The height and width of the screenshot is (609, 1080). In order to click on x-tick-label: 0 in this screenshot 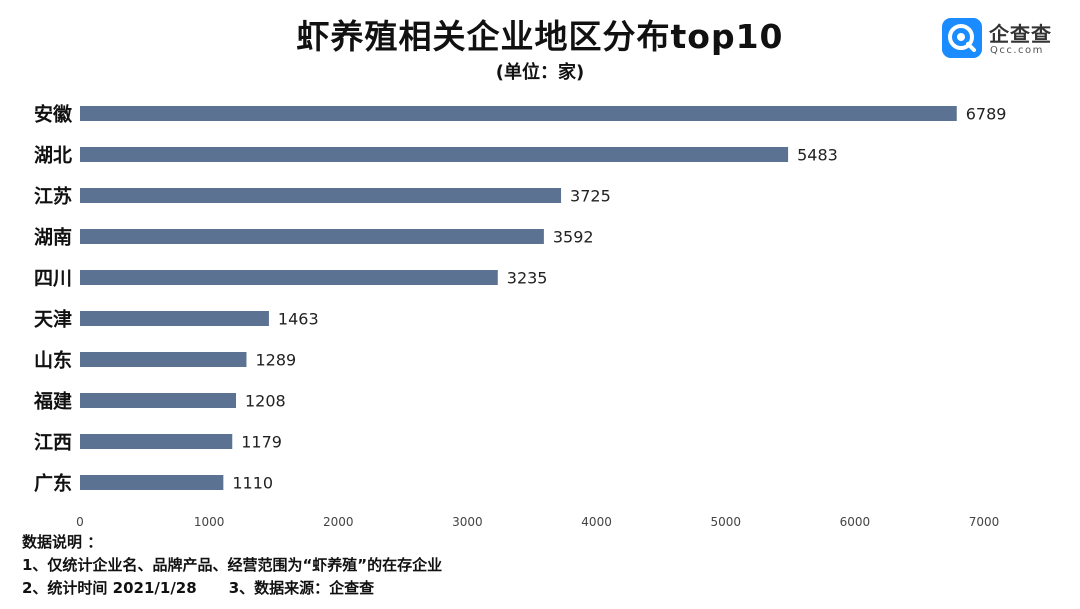, I will do `click(80, 522)`.